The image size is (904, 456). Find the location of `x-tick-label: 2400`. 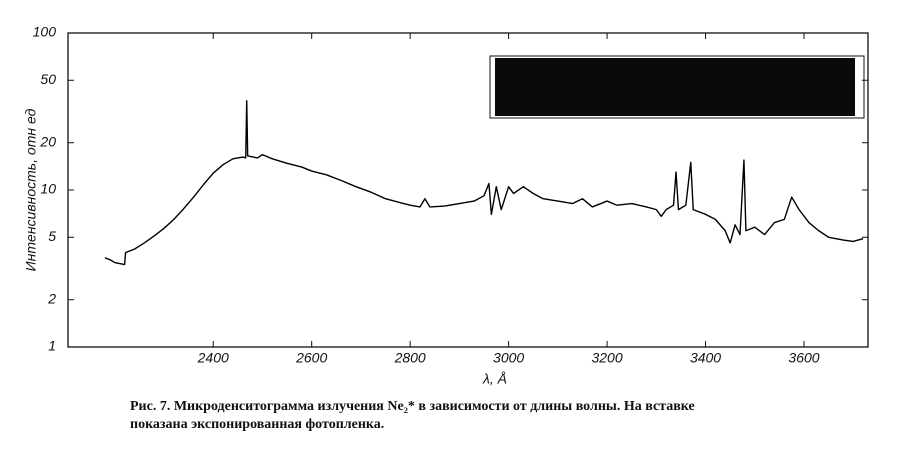

x-tick-label: 2400 is located at coordinates (213, 358).